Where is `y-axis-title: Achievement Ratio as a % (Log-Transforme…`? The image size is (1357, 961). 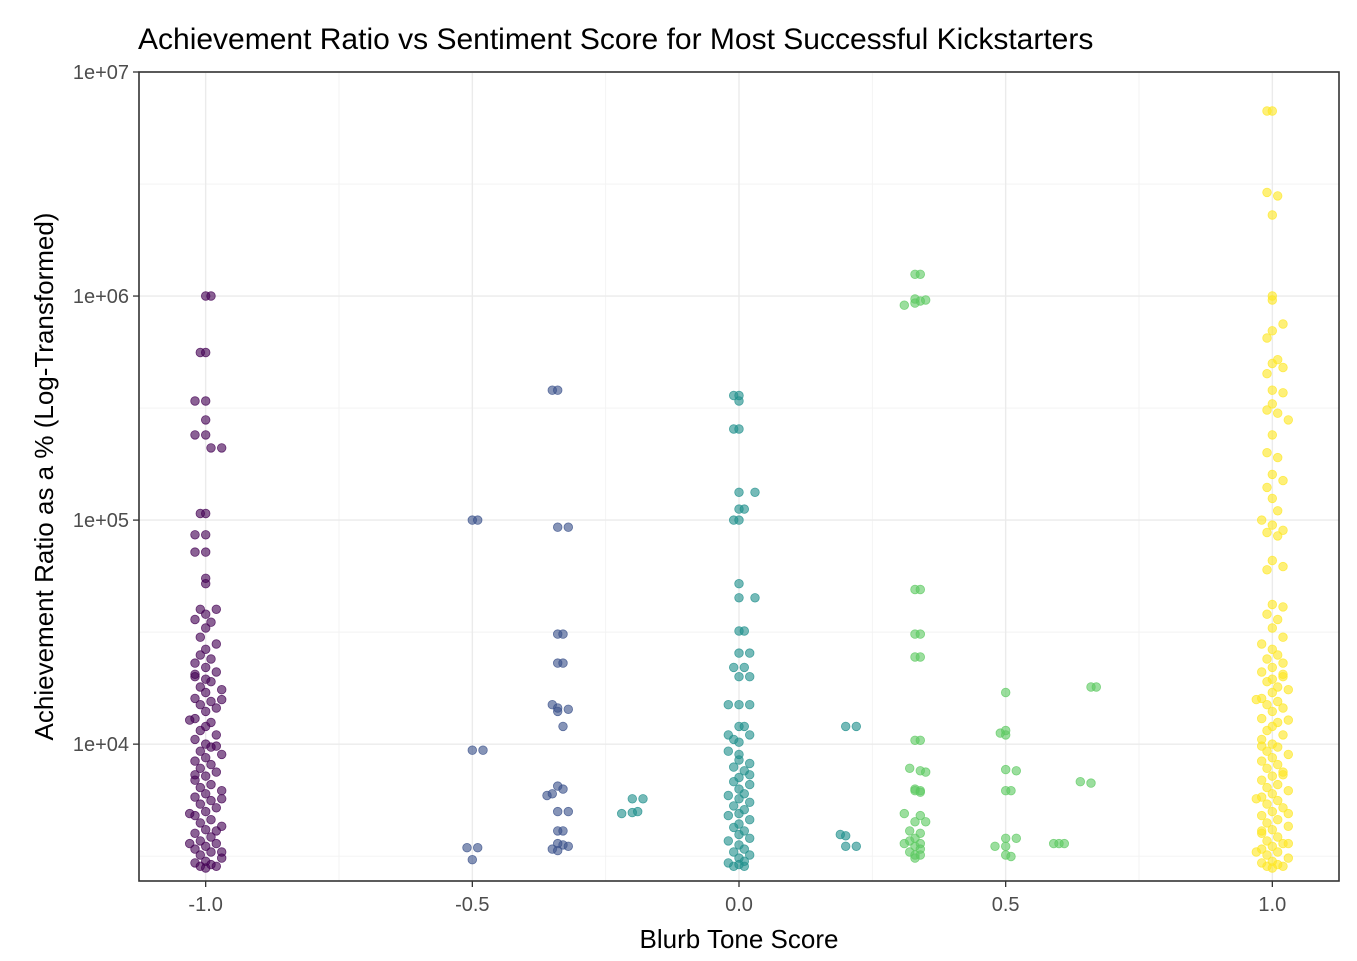
y-axis-title: Achievement Ratio as a % (Log-Transforme… is located at coordinates (44, 477).